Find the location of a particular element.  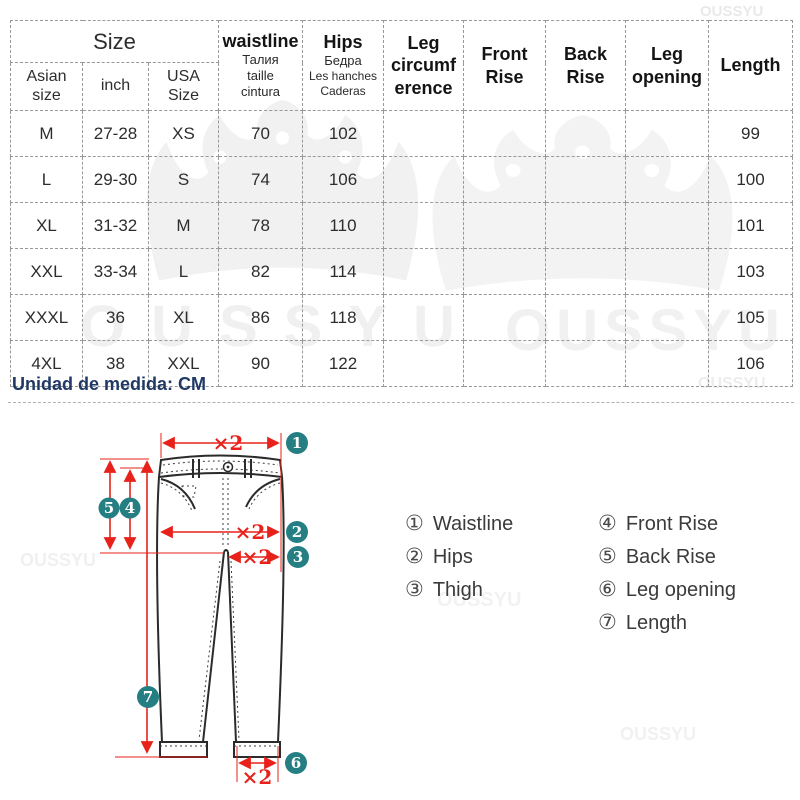

cell-size: XXXL is located at coordinates (46, 317).